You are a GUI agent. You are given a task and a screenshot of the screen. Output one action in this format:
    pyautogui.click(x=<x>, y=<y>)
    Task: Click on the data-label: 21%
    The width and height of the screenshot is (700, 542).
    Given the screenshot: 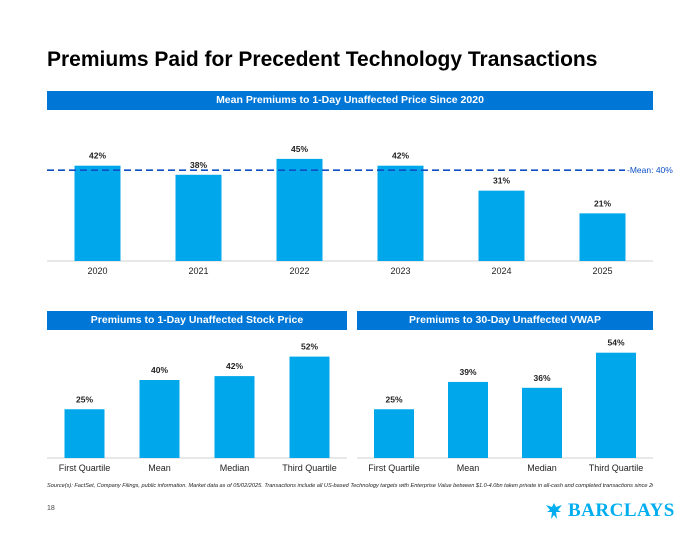 What is the action you would take?
    pyautogui.click(x=602, y=203)
    